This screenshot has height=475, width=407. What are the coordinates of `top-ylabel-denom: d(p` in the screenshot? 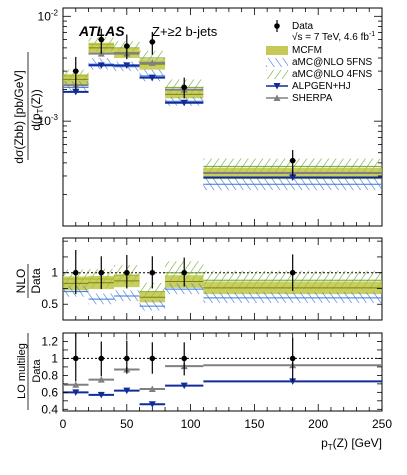 It's located at (36, 122).